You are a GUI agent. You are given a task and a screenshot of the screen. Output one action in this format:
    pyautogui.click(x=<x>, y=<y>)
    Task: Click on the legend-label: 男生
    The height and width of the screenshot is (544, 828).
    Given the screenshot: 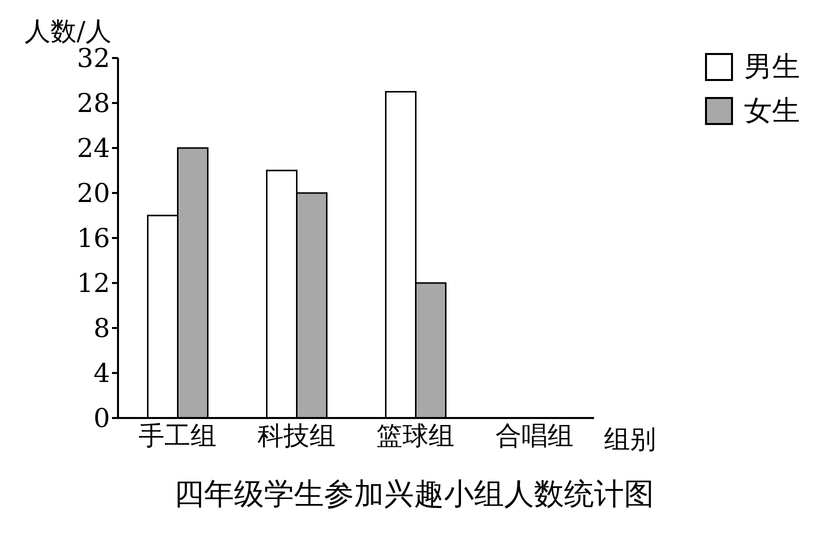 What is the action you would take?
    pyautogui.click(x=772, y=67)
    